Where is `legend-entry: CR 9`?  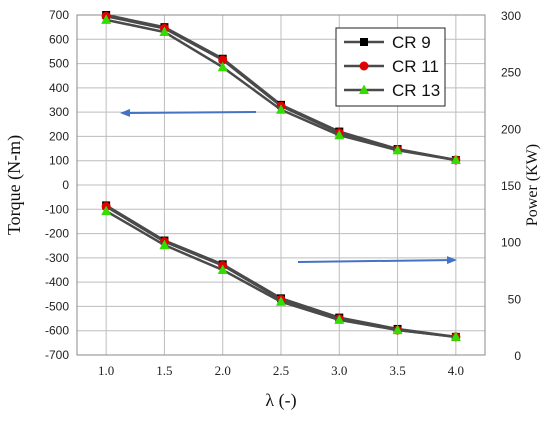
legend-entry: CR 9 is located at coordinates (387, 42).